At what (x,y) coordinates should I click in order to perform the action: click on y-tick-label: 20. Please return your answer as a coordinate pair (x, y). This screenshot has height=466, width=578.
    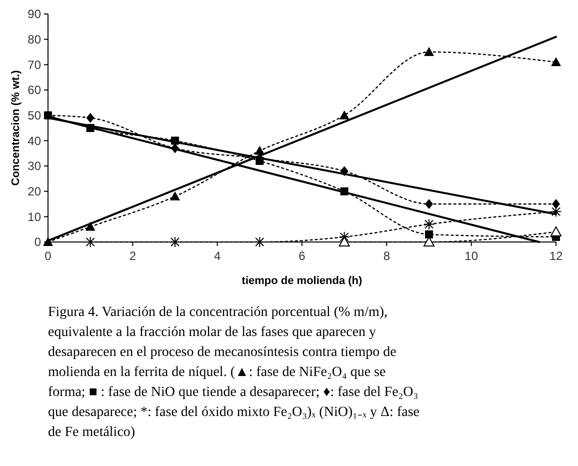
    Looking at the image, I should click on (35, 191).